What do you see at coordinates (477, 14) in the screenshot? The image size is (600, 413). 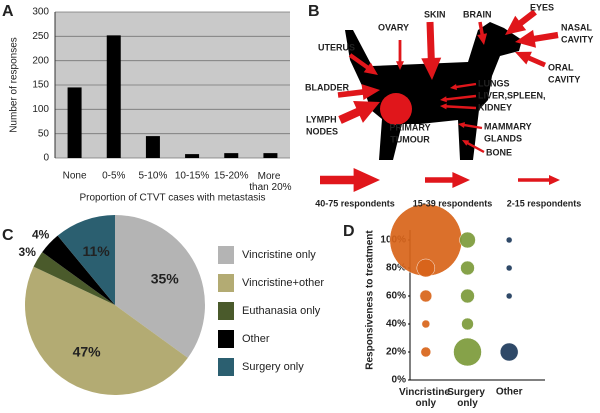 I see `organ-label: BRAIN` at bounding box center [477, 14].